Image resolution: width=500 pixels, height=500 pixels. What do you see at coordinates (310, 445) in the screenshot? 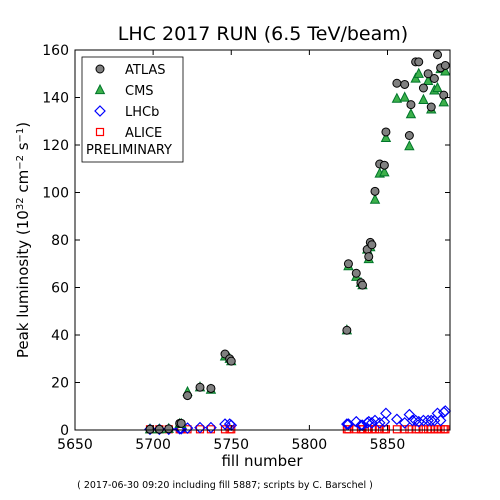
I see `x-tick-label: 5800` at bounding box center [310, 445].